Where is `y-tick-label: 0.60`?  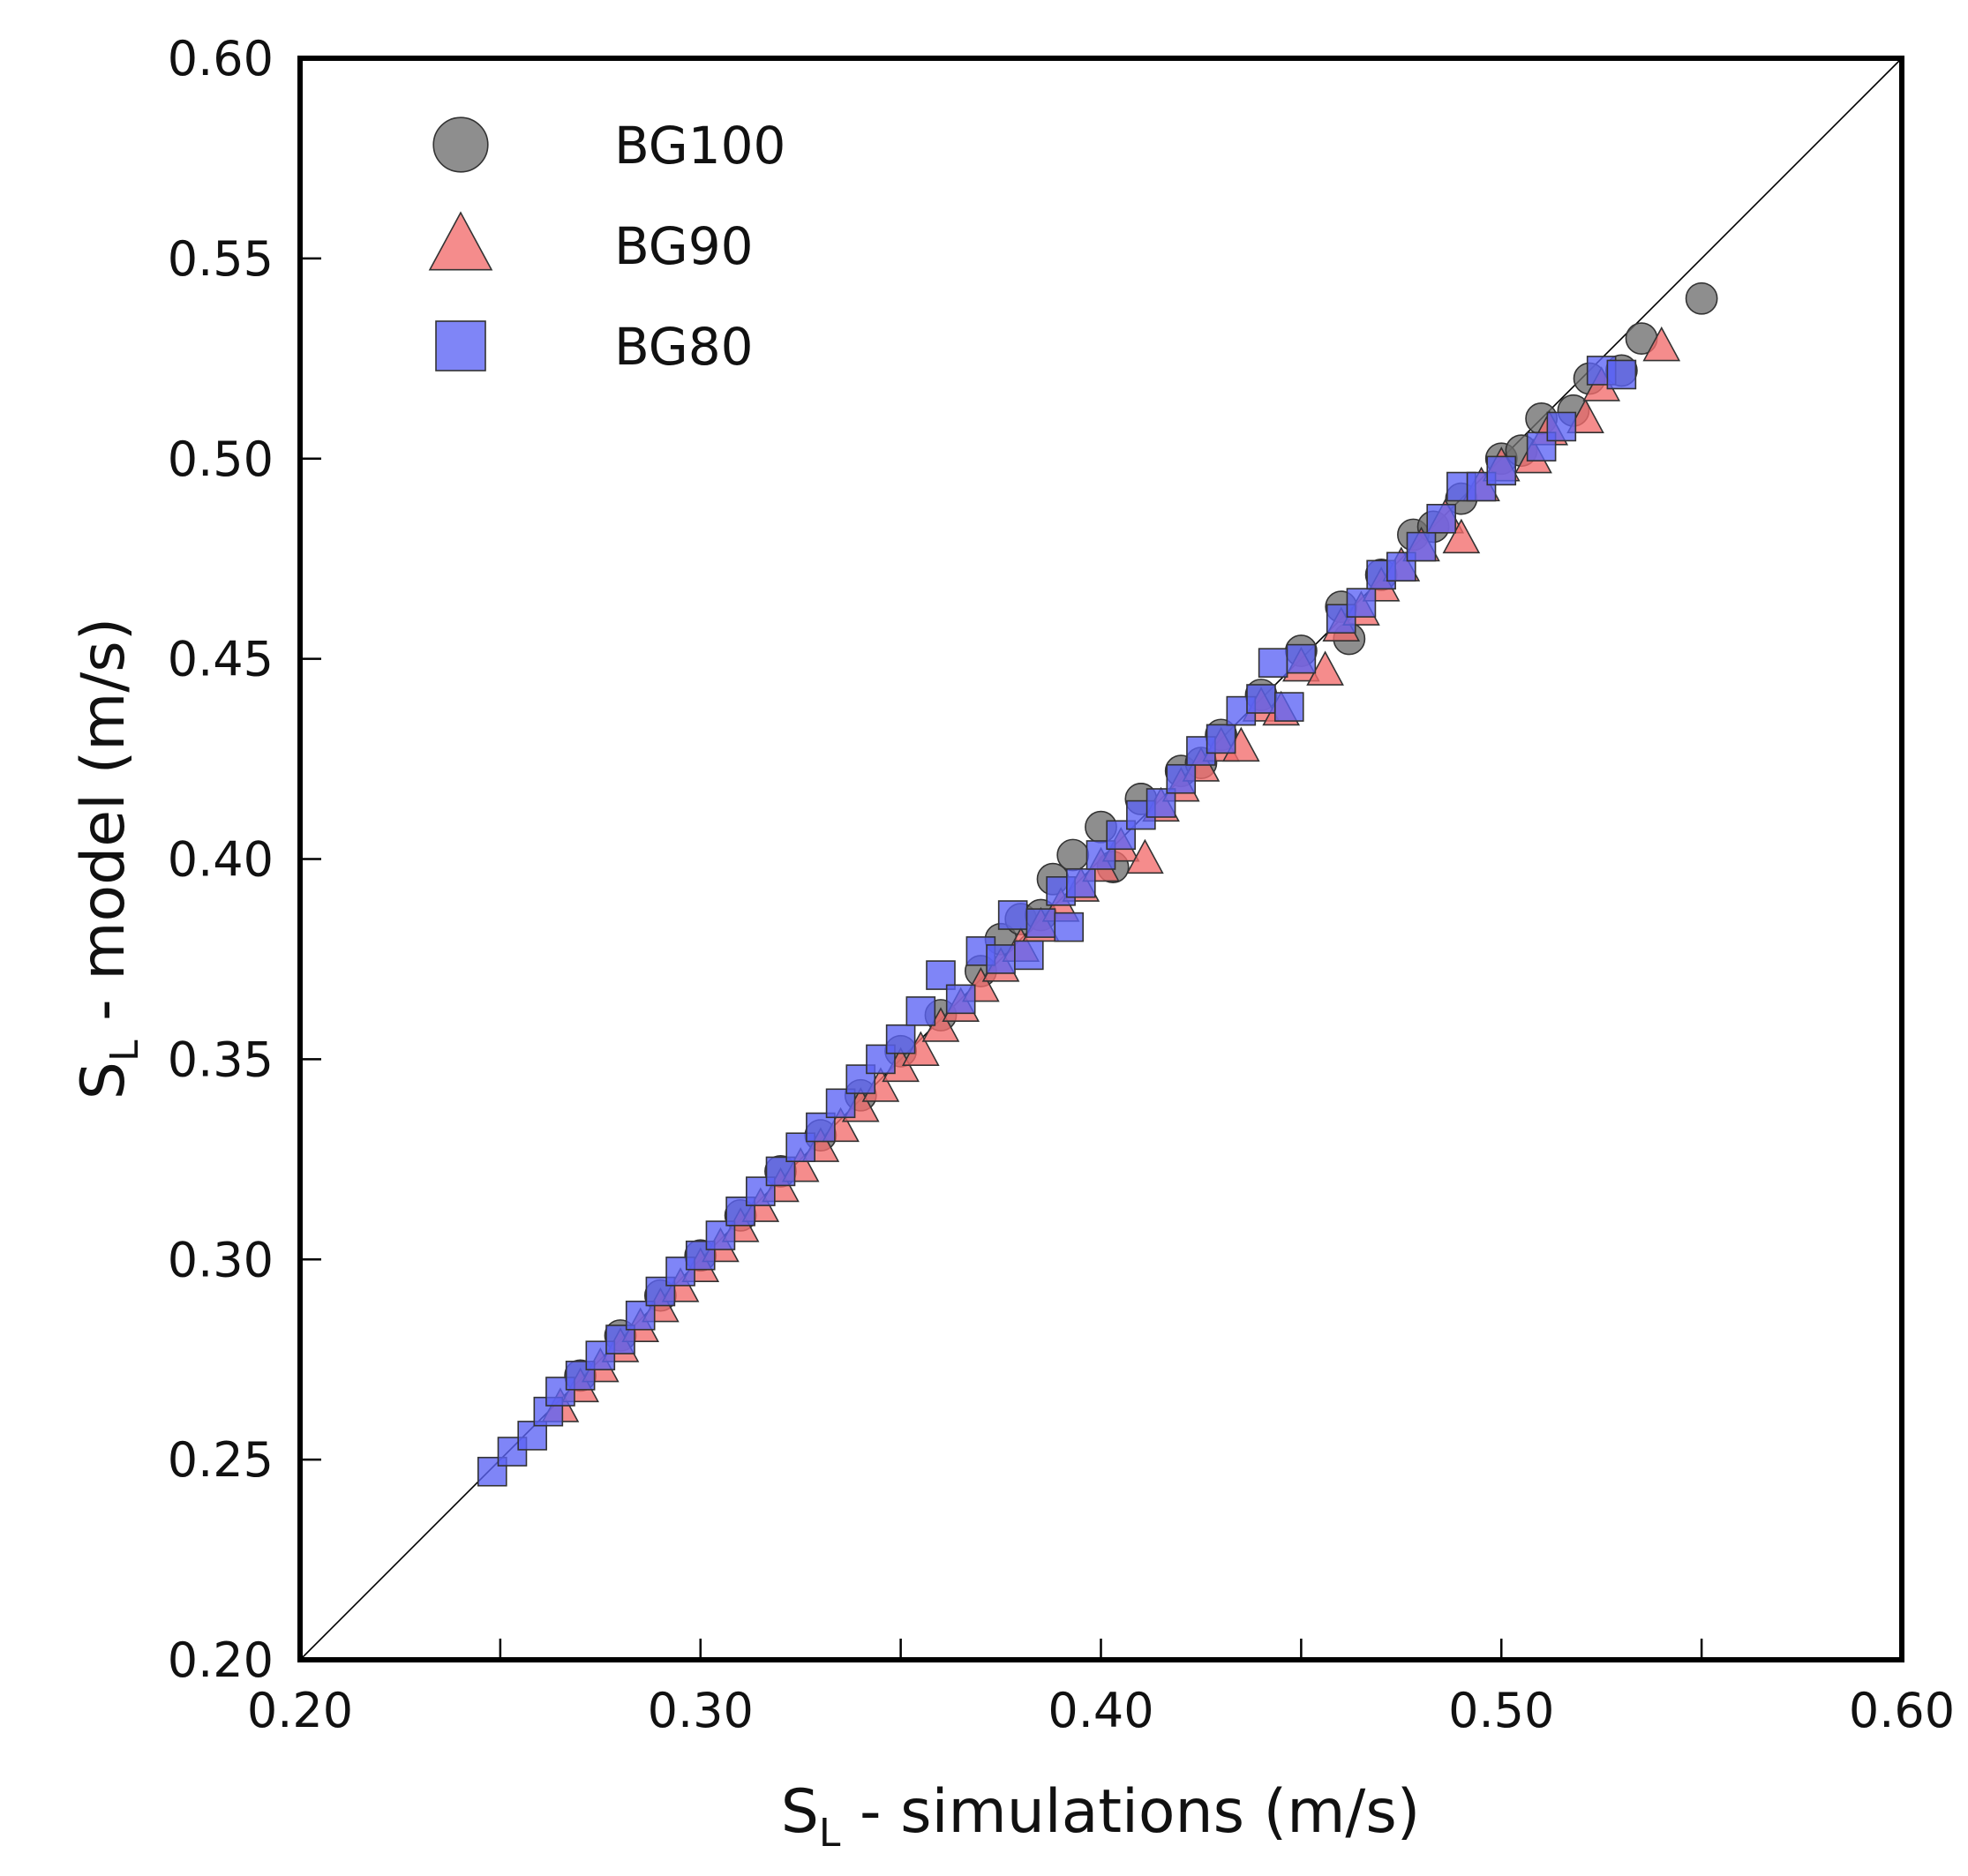
y-tick-label: 0.60 is located at coordinates (221, 58).